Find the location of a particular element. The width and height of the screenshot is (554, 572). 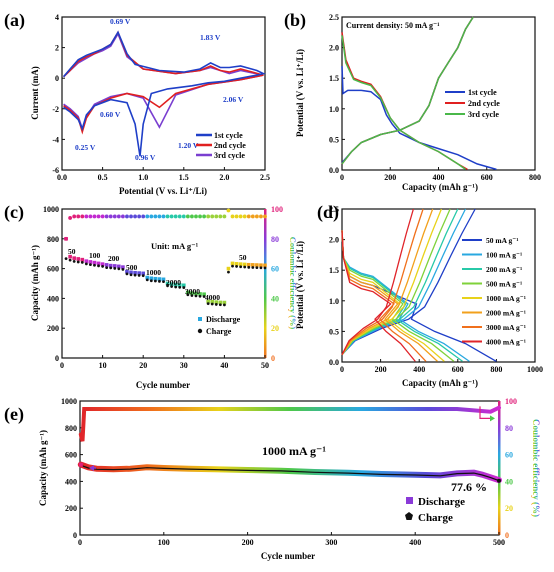

panel-c-frame is located at coordinates (163, 283).